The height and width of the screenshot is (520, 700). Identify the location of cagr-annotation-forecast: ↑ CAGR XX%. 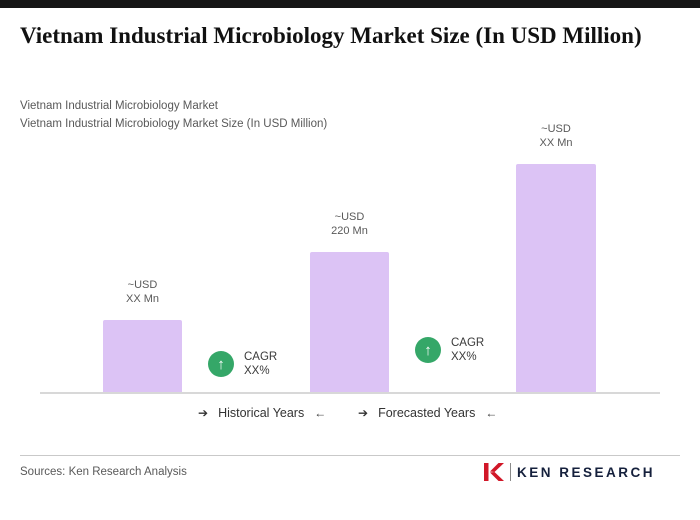
(449, 350).